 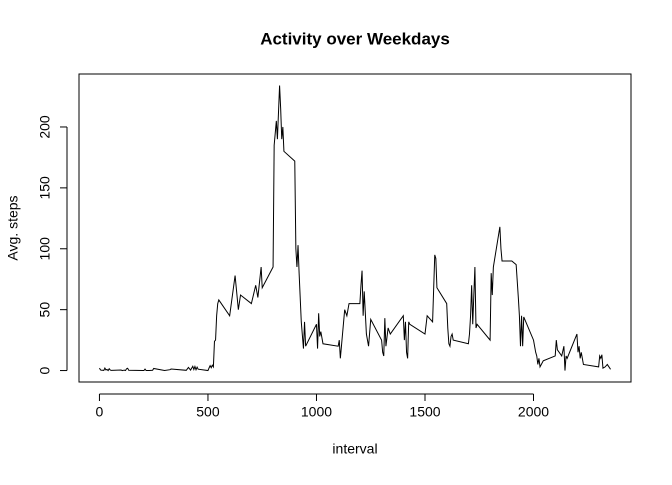 I want to click on x-axis-label: interval, so click(x=354, y=449).